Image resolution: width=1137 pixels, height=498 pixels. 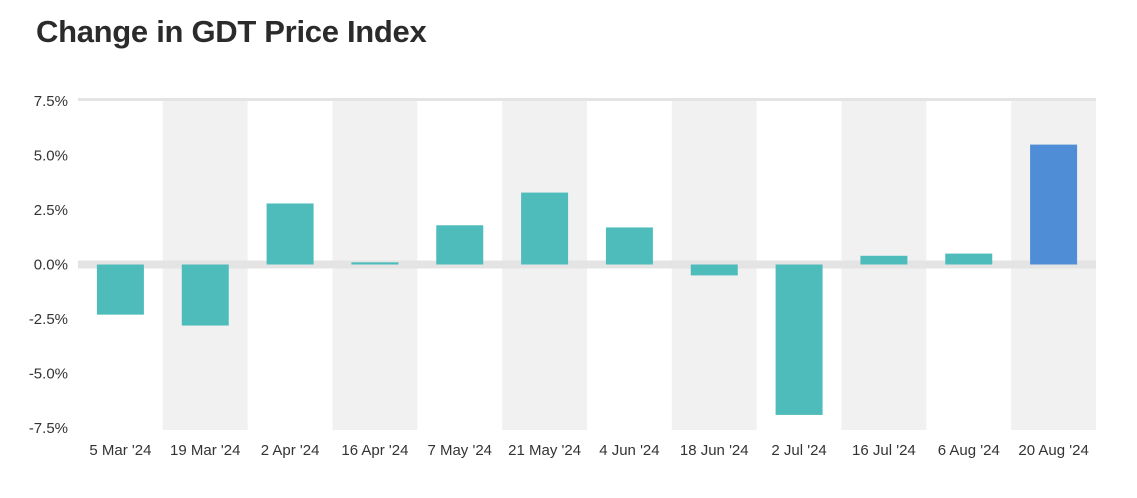 What do you see at coordinates (48, 374) in the screenshot?
I see `y-tick-label: -5.0%` at bounding box center [48, 374].